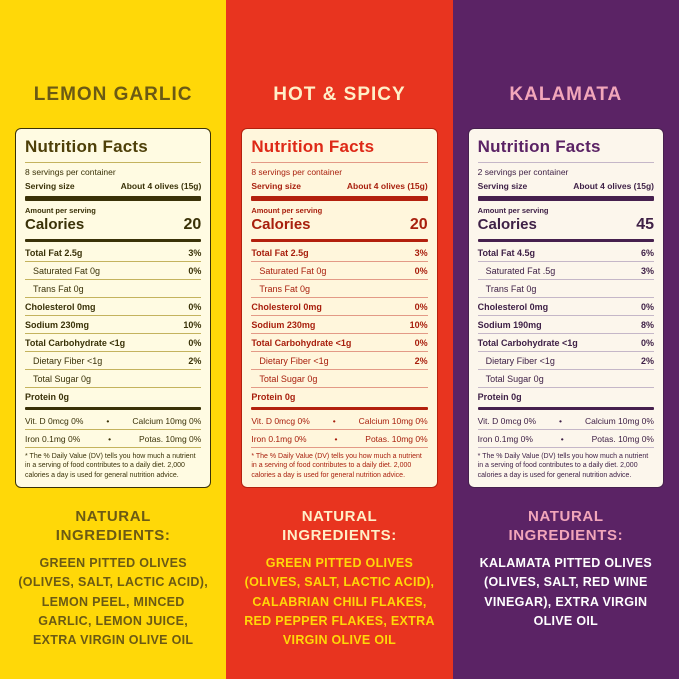 The width and height of the screenshot is (679, 679). I want to click on micronutrient-row: Vit. D 0mcg 0% • Calcium 10mg 0%, so click(566, 420).